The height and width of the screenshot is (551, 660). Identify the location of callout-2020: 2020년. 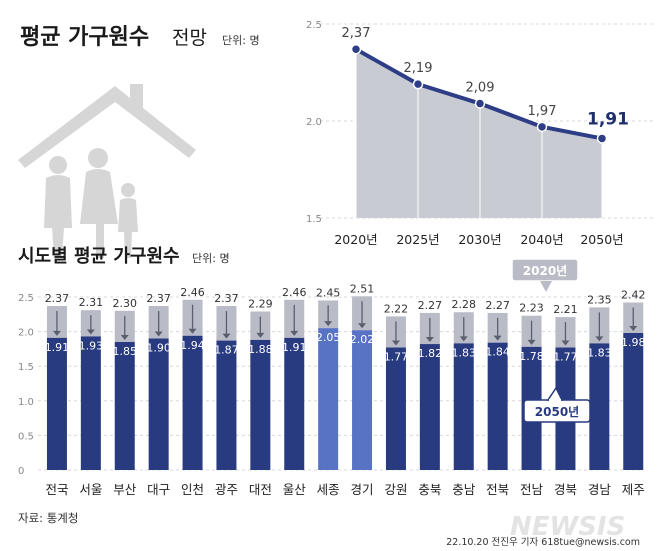
(545, 275).